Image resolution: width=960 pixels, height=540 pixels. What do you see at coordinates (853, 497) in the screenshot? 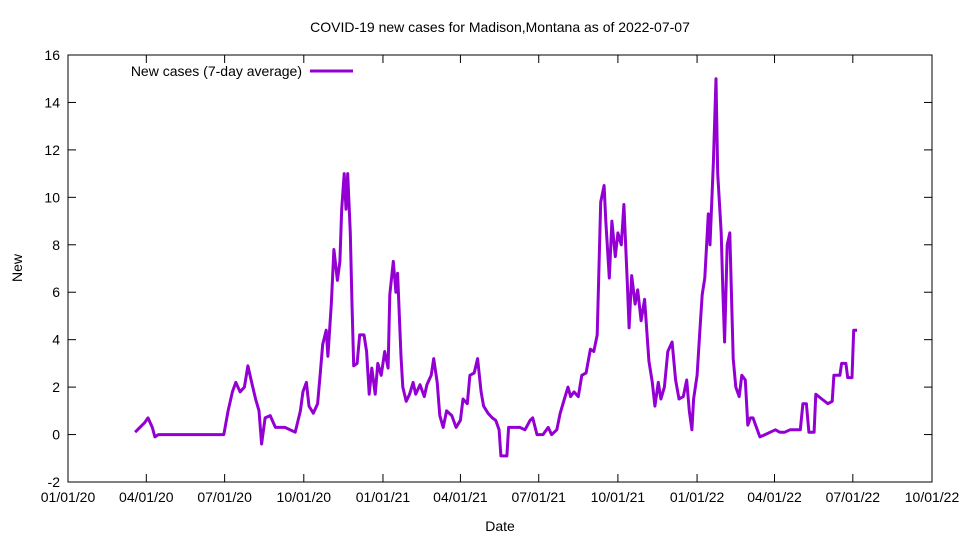
I see `x-tick-label: 07/01/22` at bounding box center [853, 497].